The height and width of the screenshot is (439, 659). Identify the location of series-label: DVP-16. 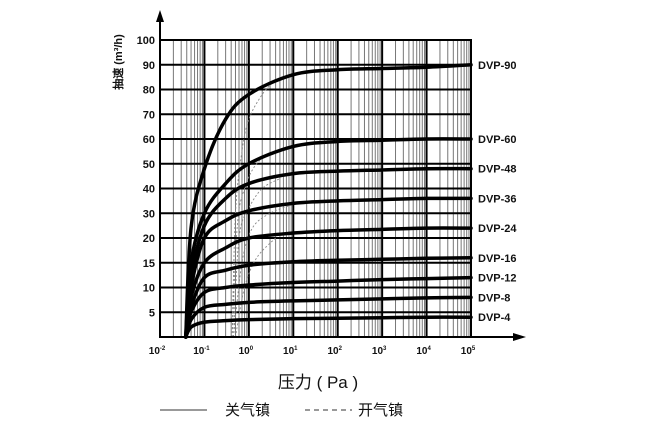
(497, 259).